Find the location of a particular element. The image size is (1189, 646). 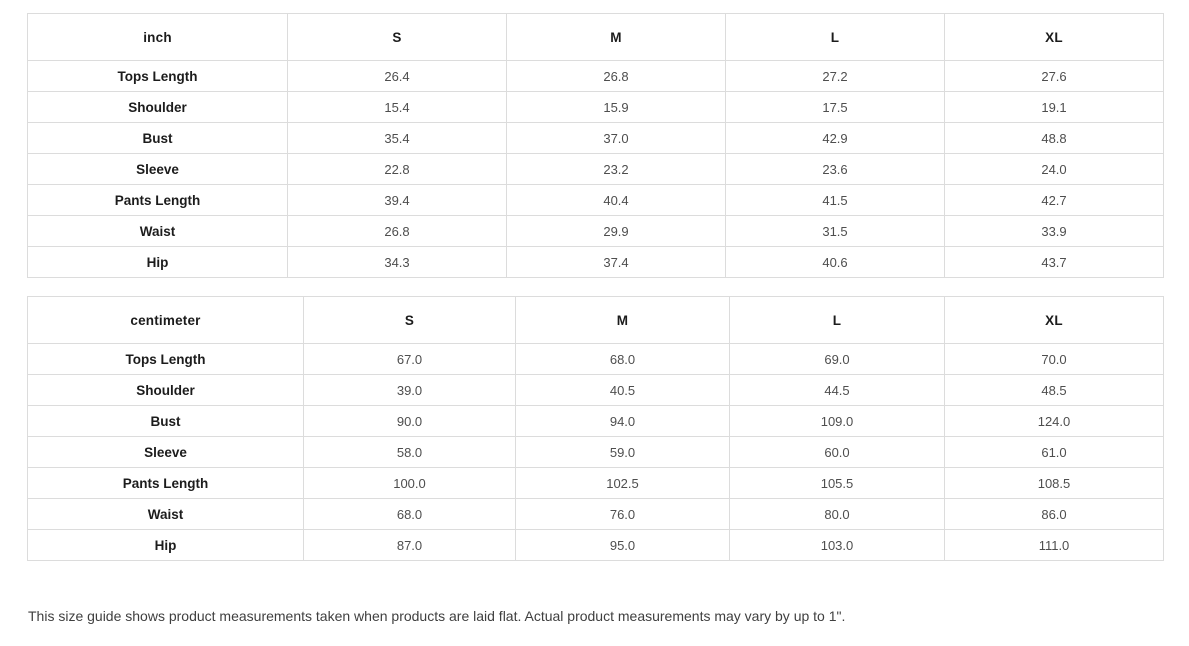

measurement-value-xl: 48.8 is located at coordinates (1054, 138).